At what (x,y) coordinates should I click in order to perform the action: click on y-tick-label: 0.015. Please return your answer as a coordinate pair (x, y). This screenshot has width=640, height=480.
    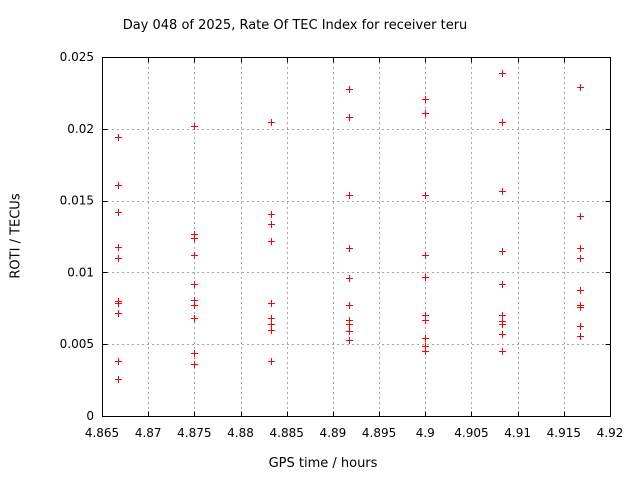
    Looking at the image, I should click on (77, 201).